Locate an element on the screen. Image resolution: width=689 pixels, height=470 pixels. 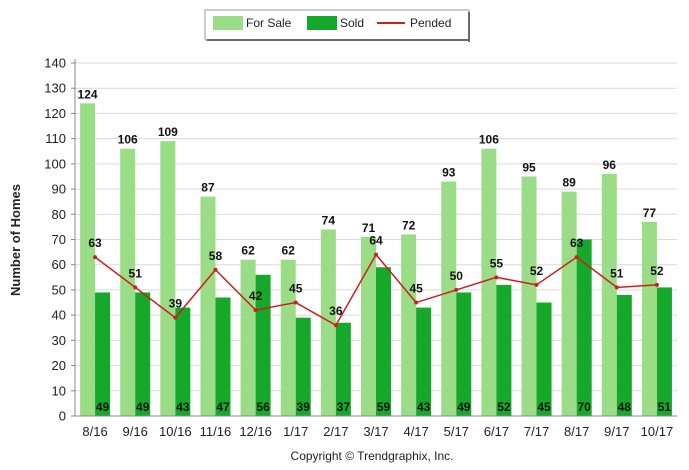
data-label-sold: 37 is located at coordinates (344, 407).